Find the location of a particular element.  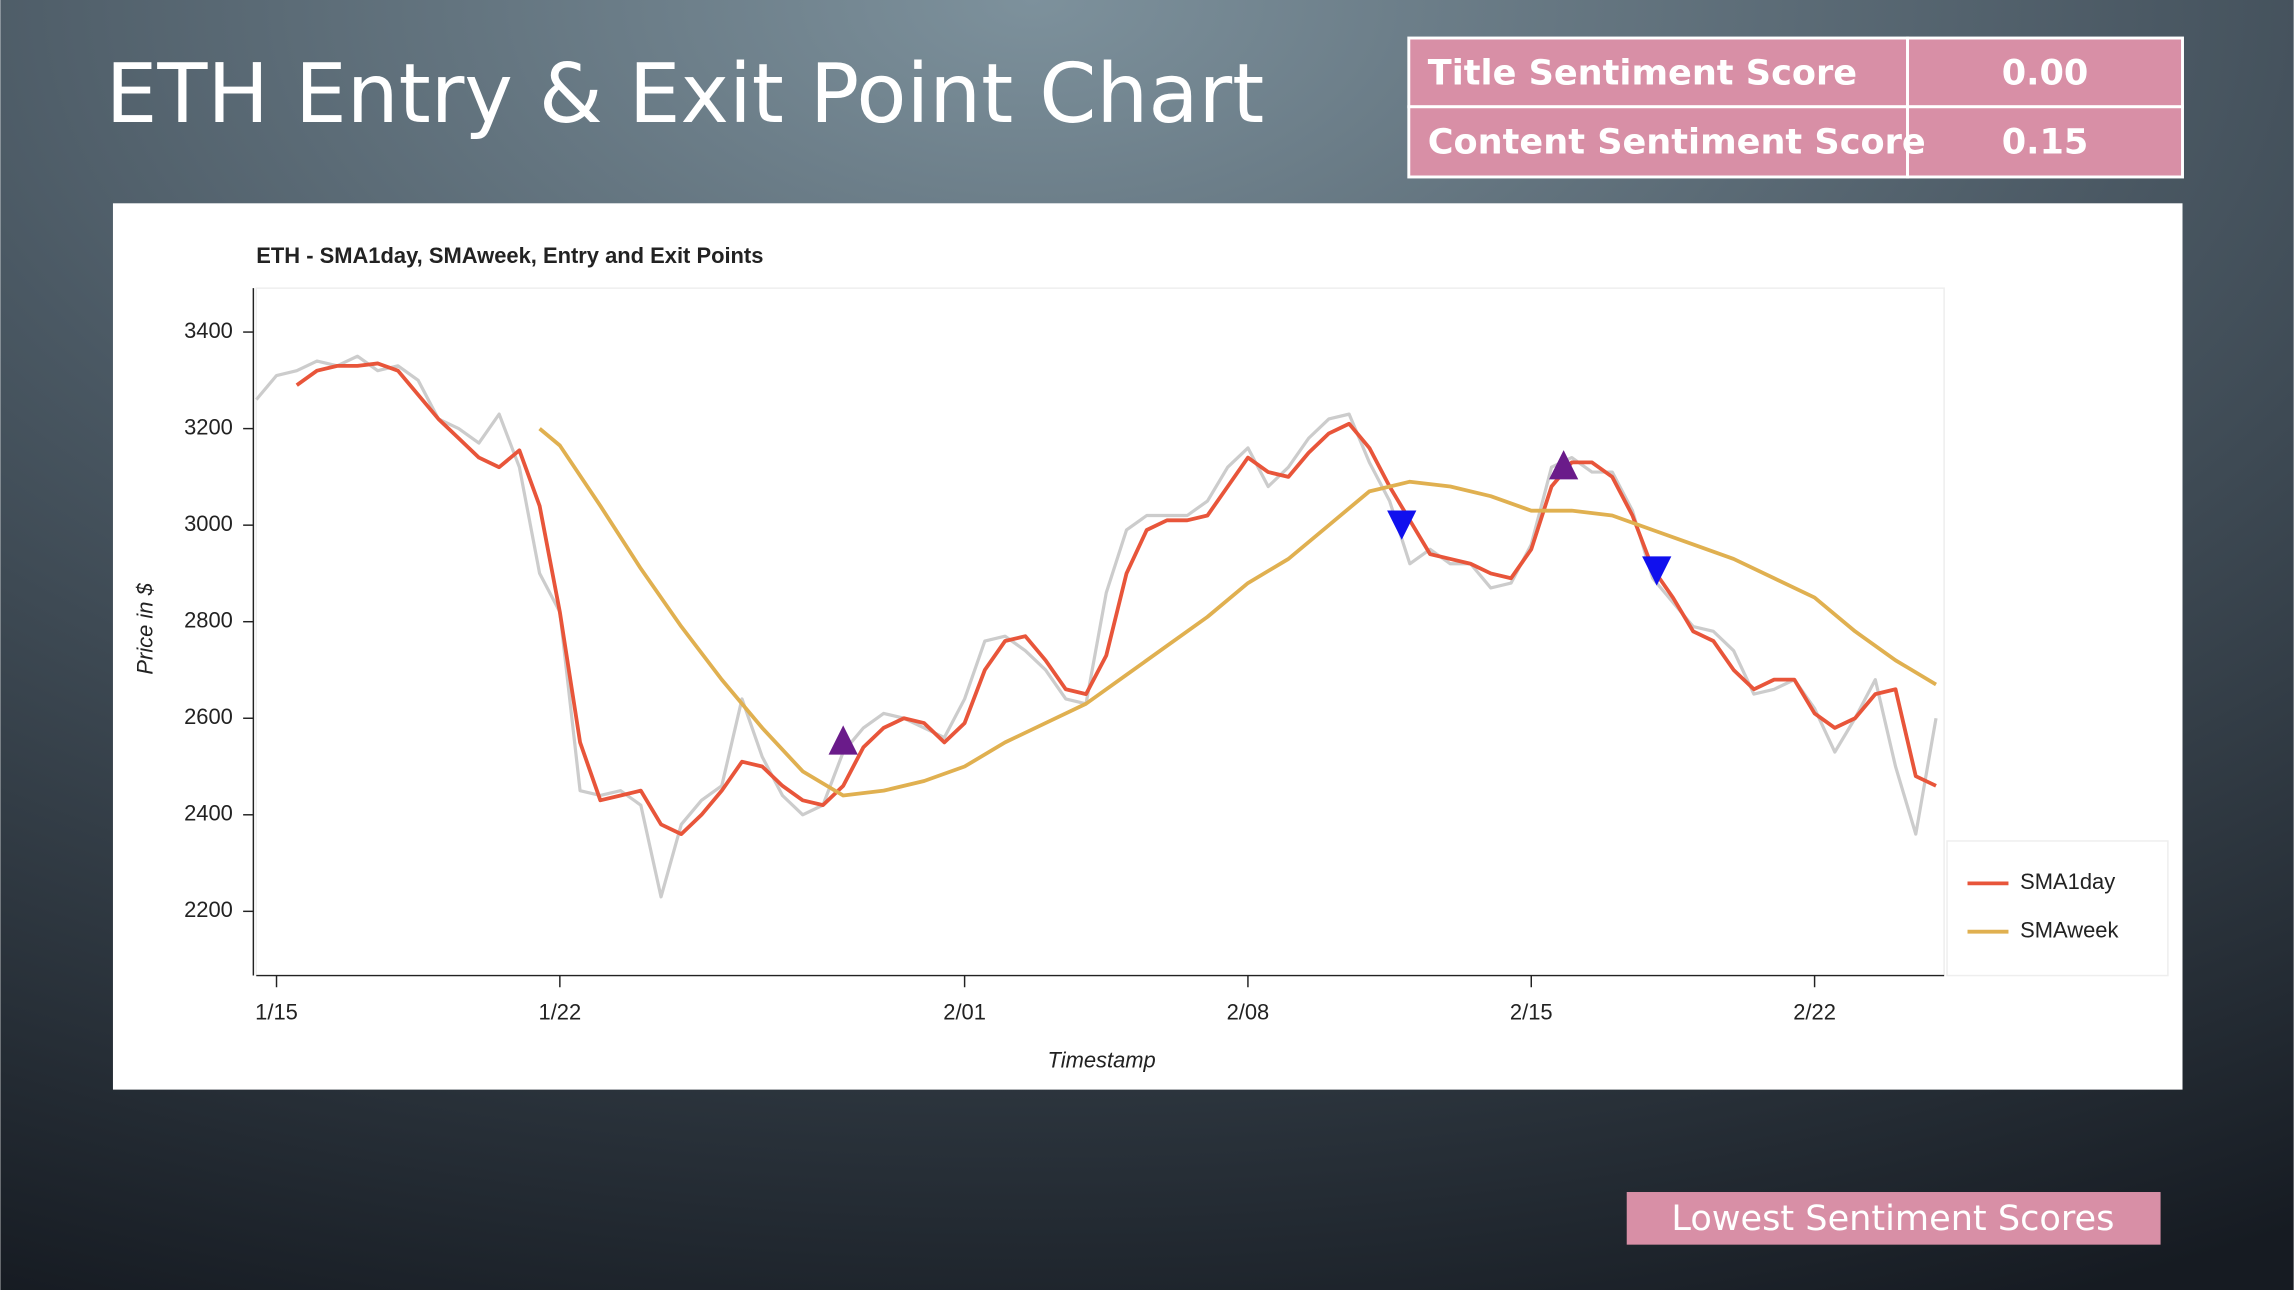

table-value: 0.15 is located at coordinates (2045, 141).